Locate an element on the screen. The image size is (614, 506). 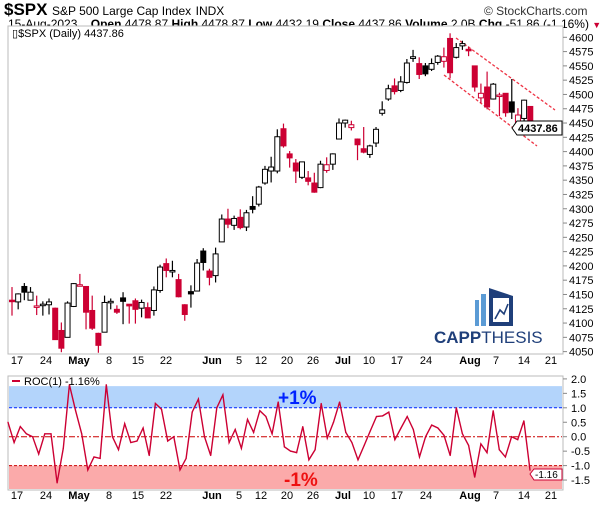
date-label: 26 is located at coordinates (313, 496).